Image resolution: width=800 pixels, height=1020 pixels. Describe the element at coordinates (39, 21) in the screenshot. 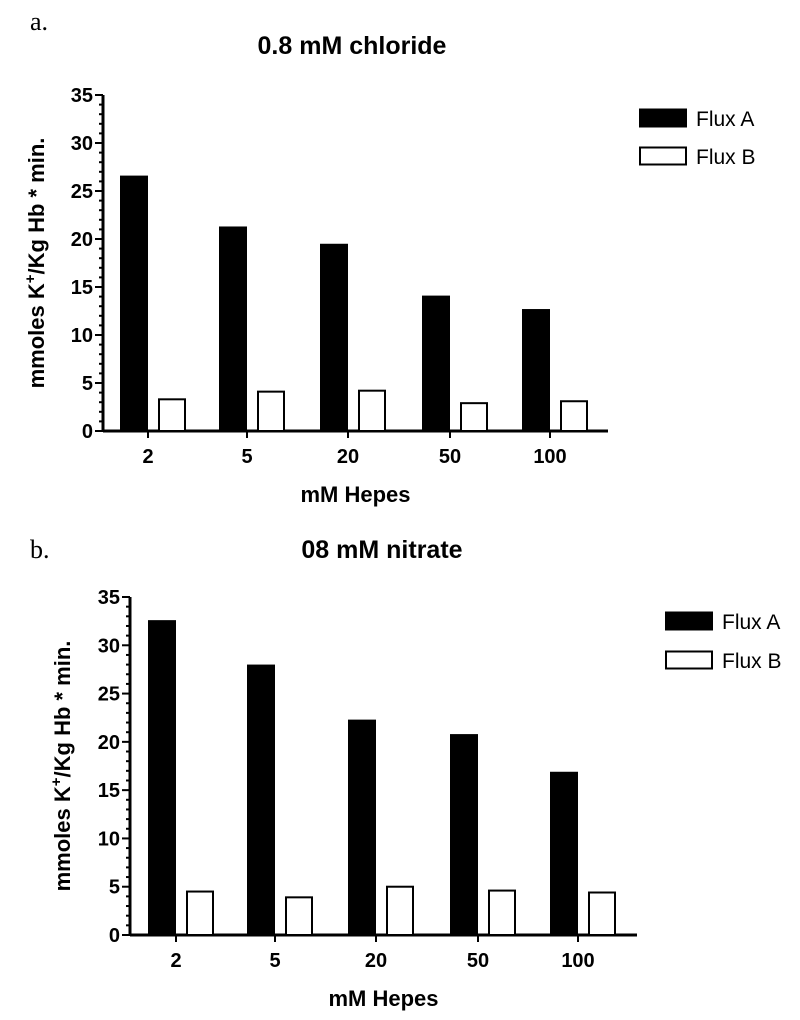

I see `panel-letter: a.` at that location.